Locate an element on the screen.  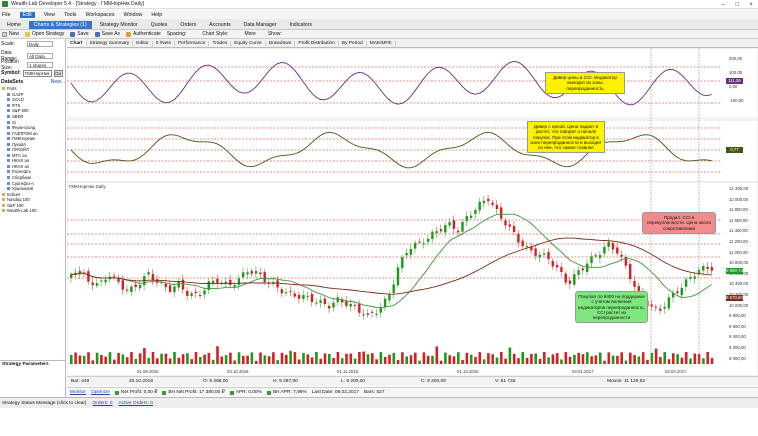
tab-charts-strategies: Charts & Strategies (1) is located at coordinates (60, 25).